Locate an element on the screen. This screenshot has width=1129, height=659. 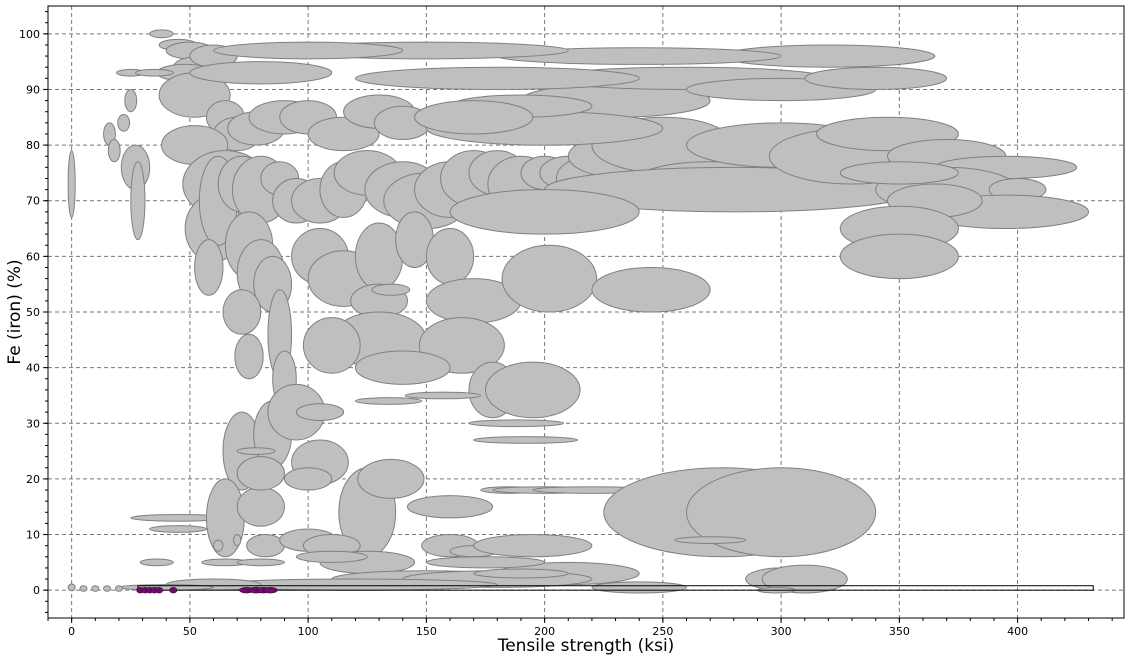
x-tick-label: 300 is located at coordinates (781, 631).